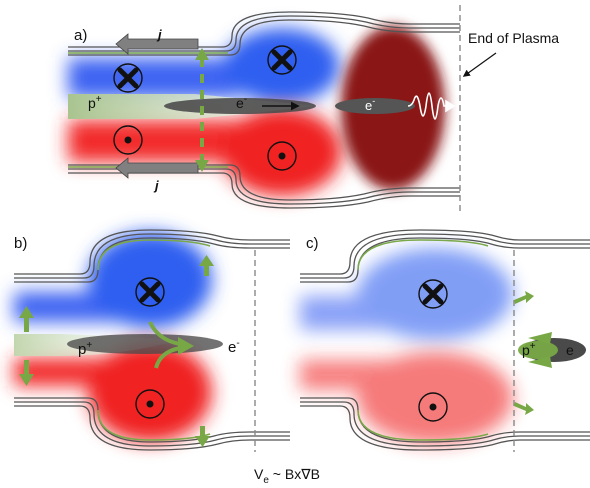 This screenshot has width=590, height=488. What do you see at coordinates (157, 44) in the screenshot?
I see `panel-a-current-arrow-top` at bounding box center [157, 44].